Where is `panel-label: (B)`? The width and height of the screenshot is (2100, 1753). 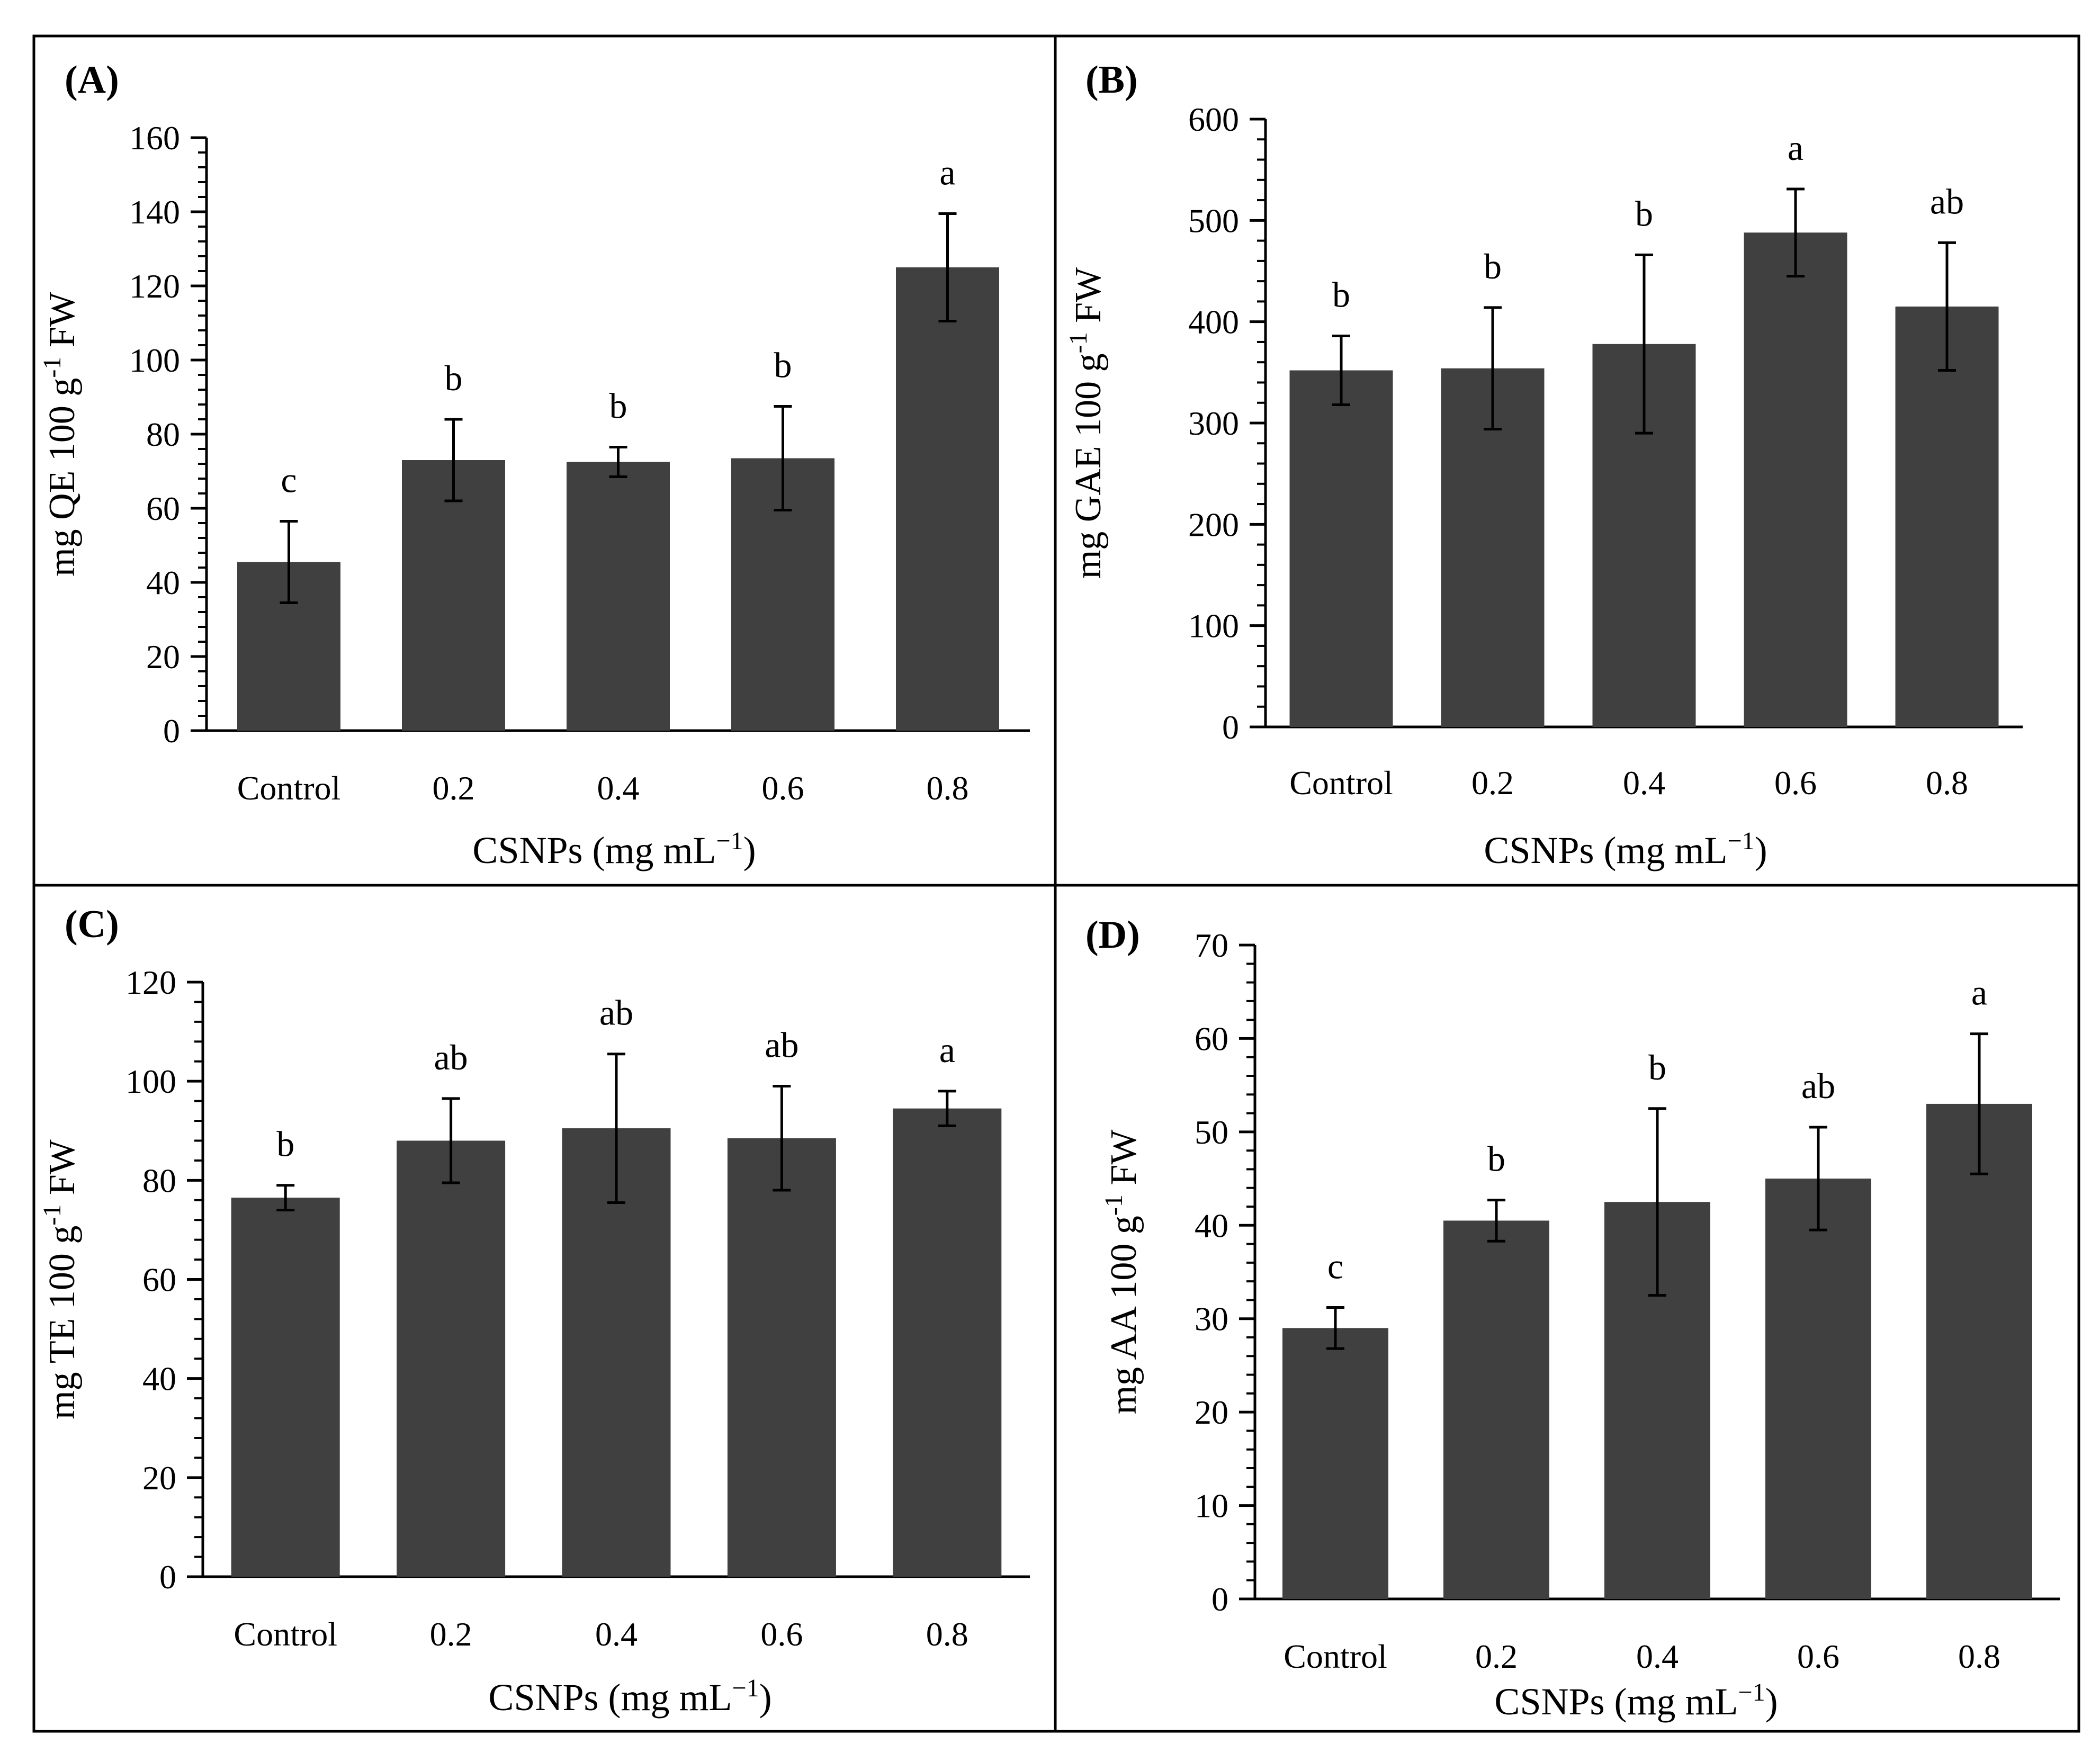 panel-label: (B) is located at coordinates (1111, 80).